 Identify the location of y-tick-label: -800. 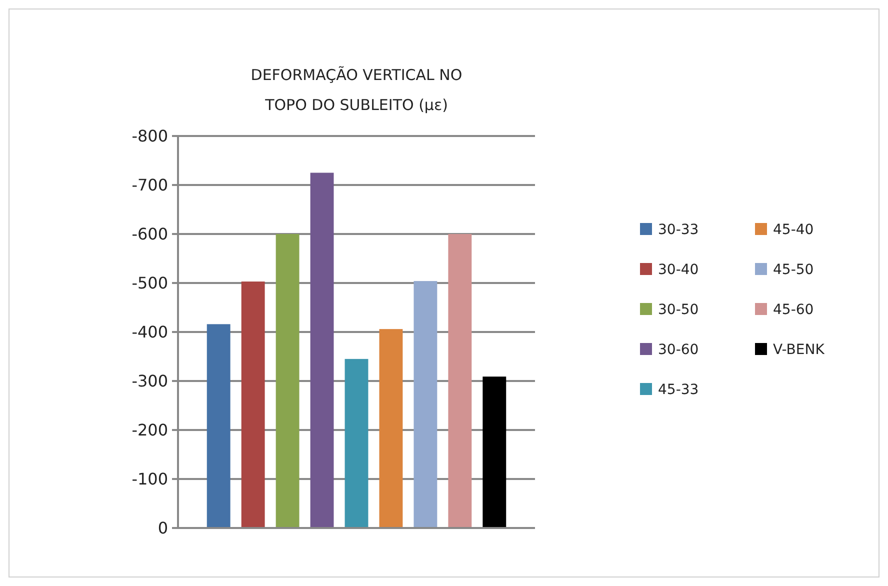
(150, 136).